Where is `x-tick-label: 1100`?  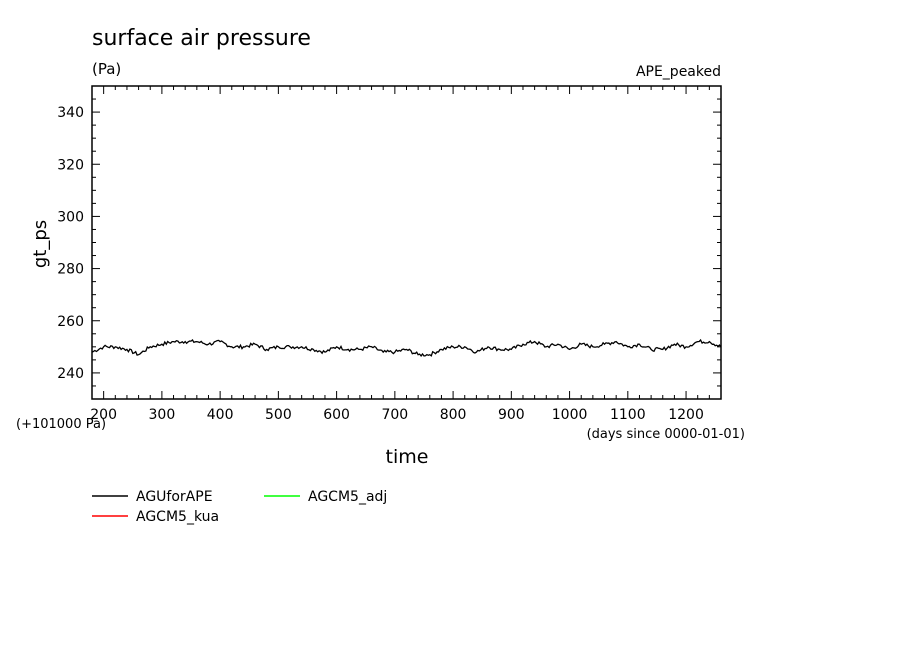 x-tick-label: 1100 is located at coordinates (628, 415).